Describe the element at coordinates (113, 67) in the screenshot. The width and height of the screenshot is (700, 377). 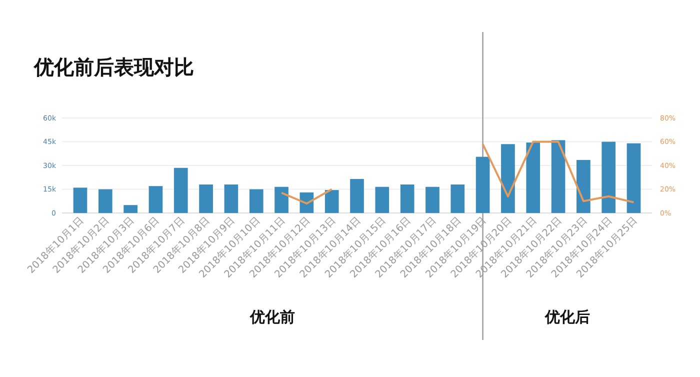
I see `chart-title: 优化前后表现对比` at that location.